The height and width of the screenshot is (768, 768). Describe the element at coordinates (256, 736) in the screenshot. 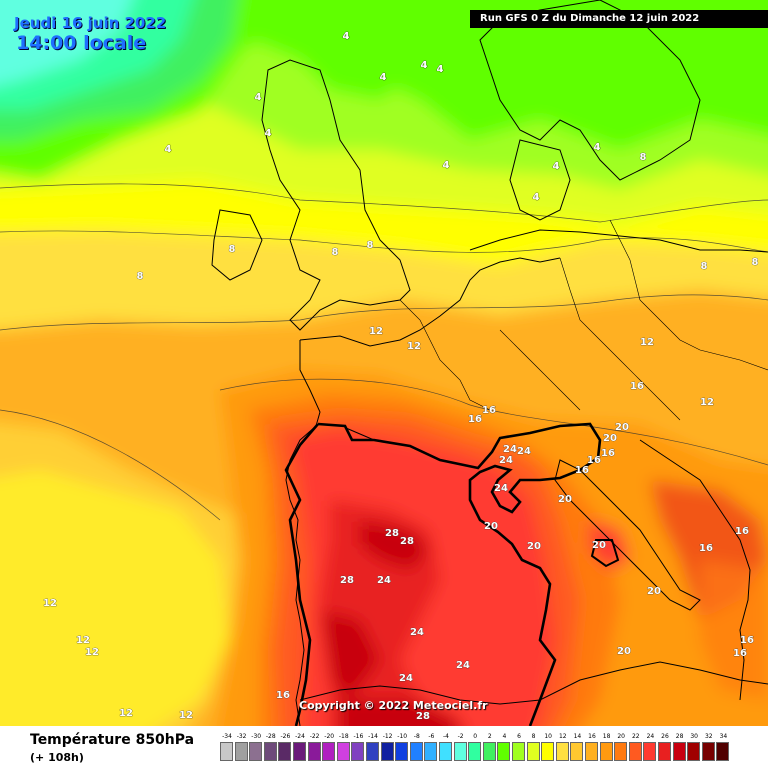

I see `legend-label: -30` at that location.